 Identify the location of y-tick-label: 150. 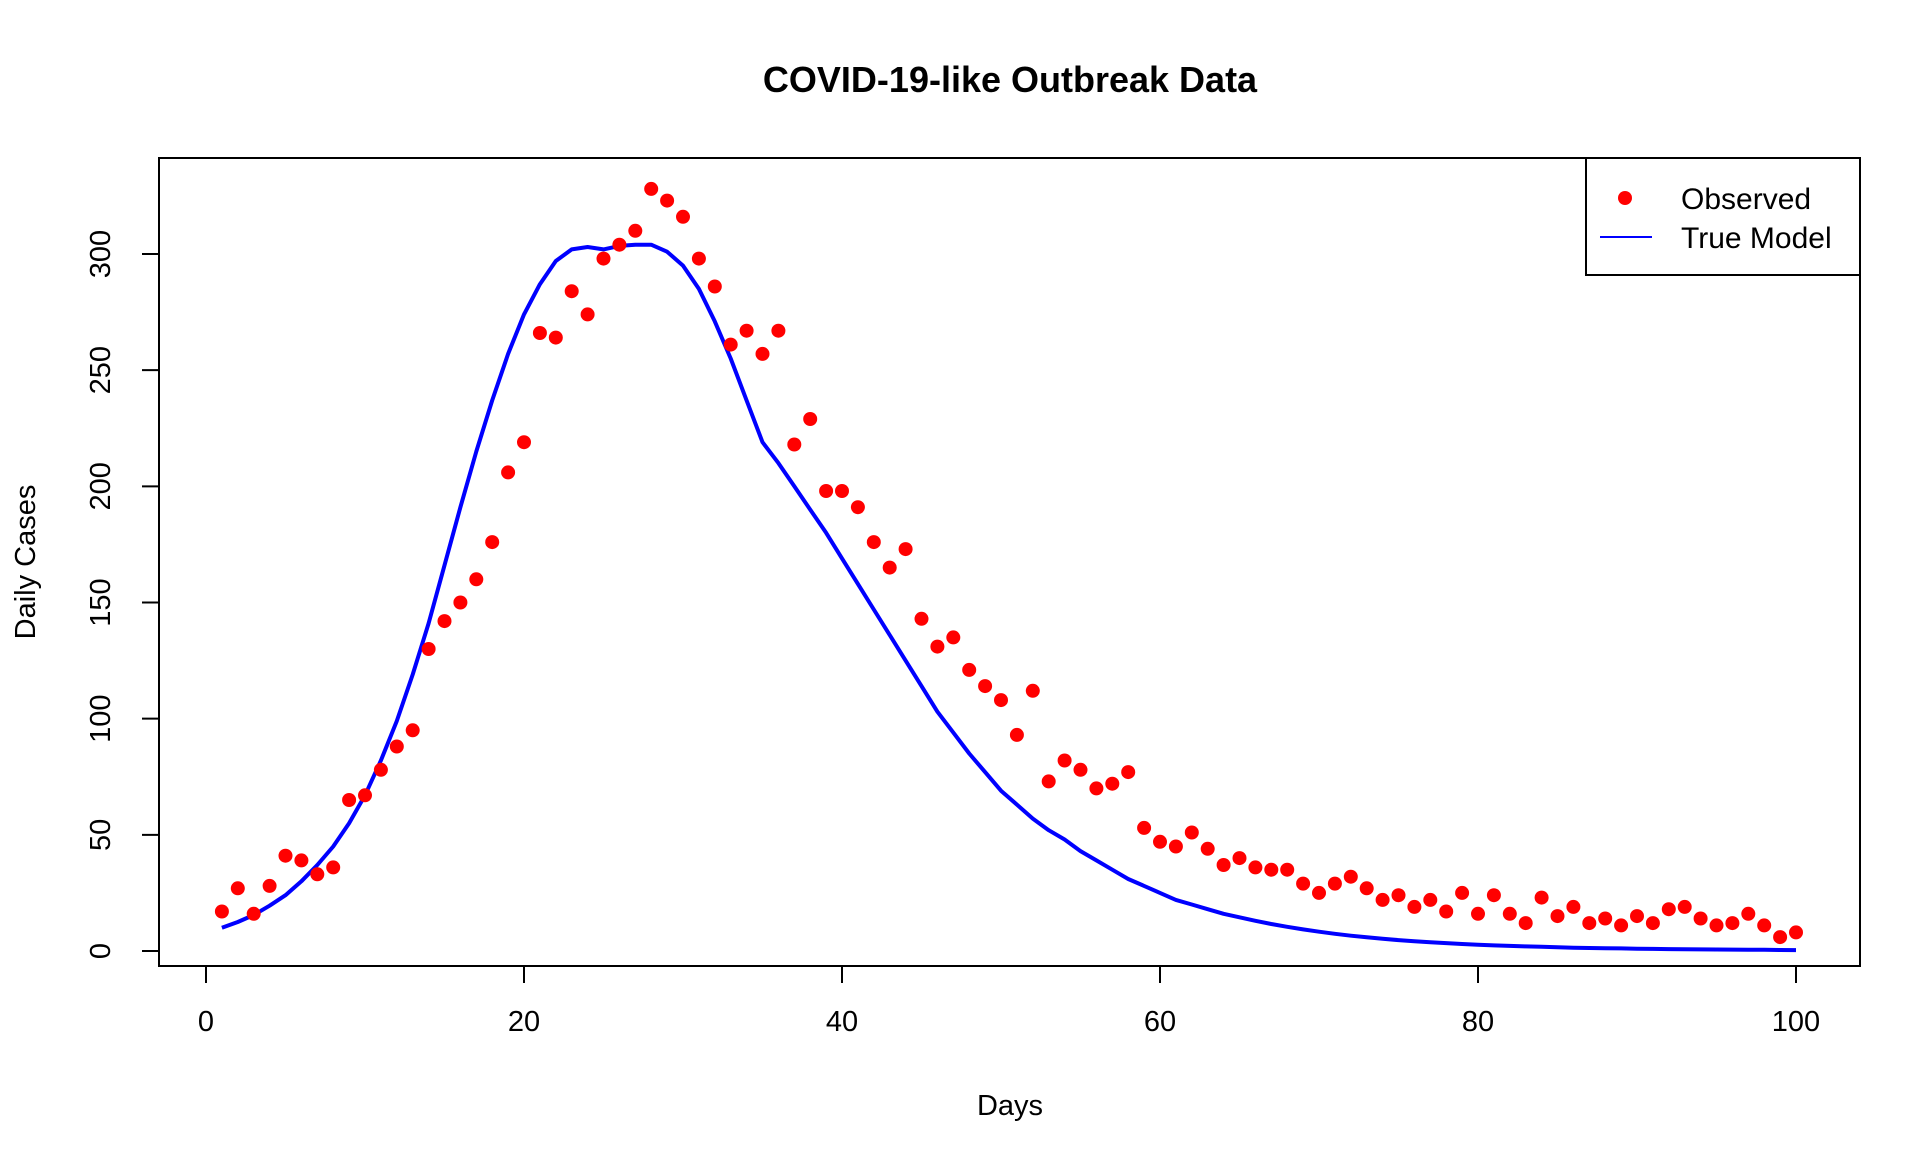
(101, 602).